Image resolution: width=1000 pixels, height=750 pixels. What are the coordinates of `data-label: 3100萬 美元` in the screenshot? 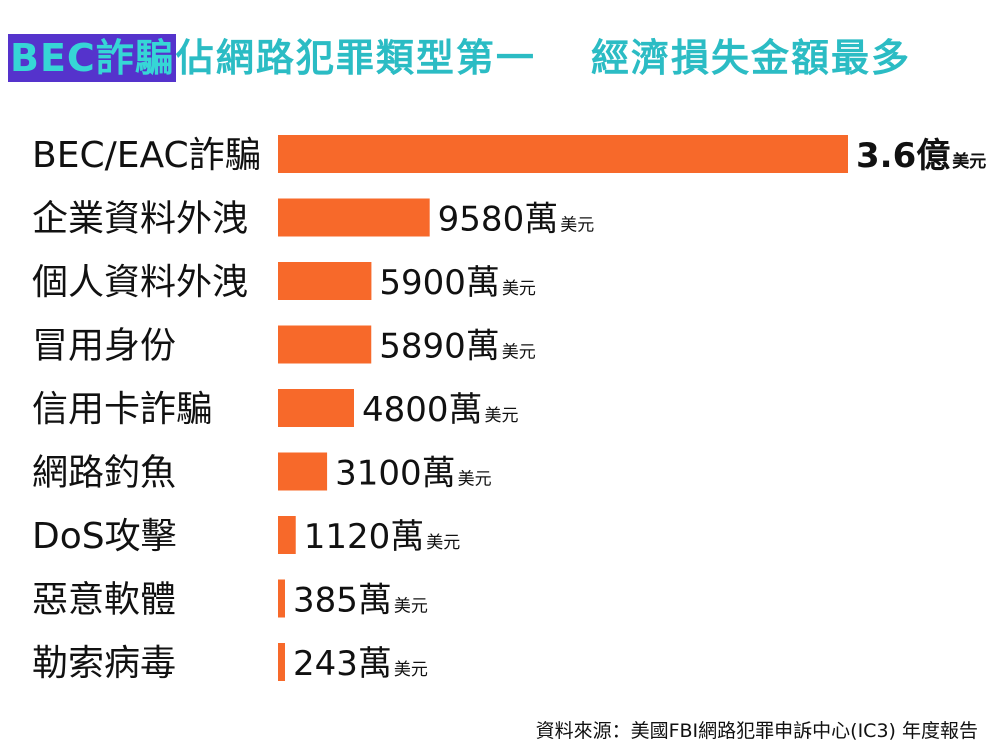 It's located at (413, 474).